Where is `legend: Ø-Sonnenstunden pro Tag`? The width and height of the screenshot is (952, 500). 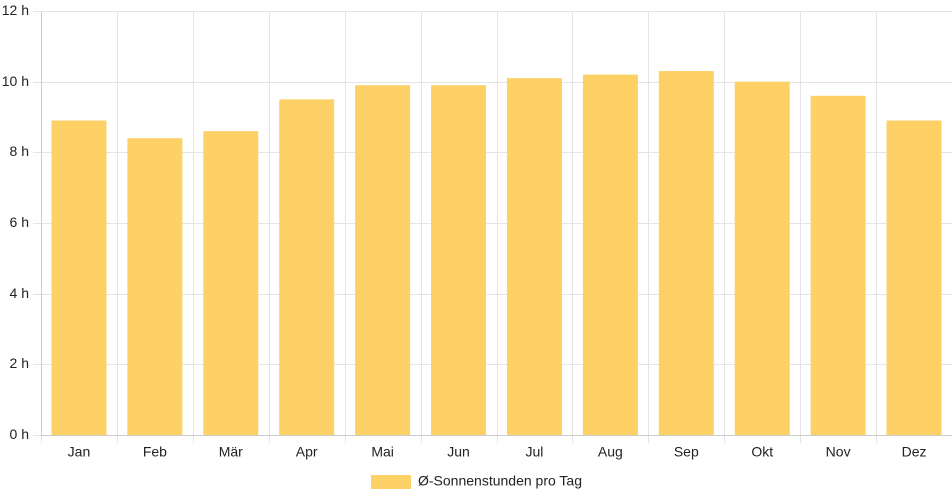 legend: Ø-Sonnenstunden pro Tag is located at coordinates (476, 481).